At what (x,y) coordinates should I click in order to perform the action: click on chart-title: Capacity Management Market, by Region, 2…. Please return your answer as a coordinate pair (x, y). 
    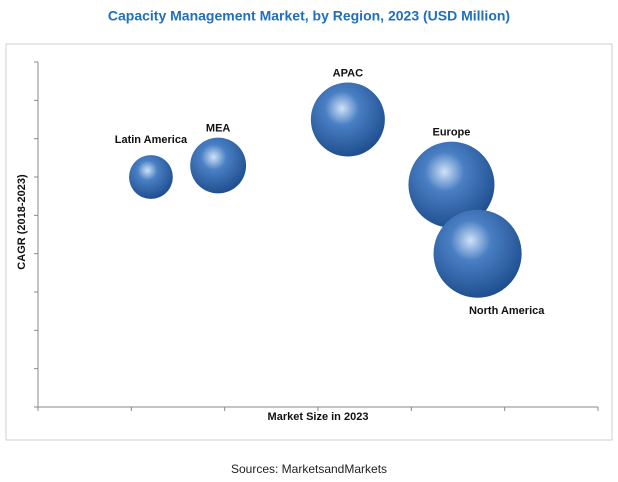
    Looking at the image, I should click on (309, 16).